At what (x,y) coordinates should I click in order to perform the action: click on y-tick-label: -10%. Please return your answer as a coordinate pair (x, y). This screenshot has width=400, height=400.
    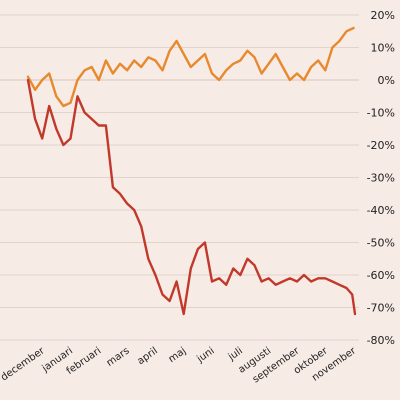
    Looking at the image, I should click on (381, 113).